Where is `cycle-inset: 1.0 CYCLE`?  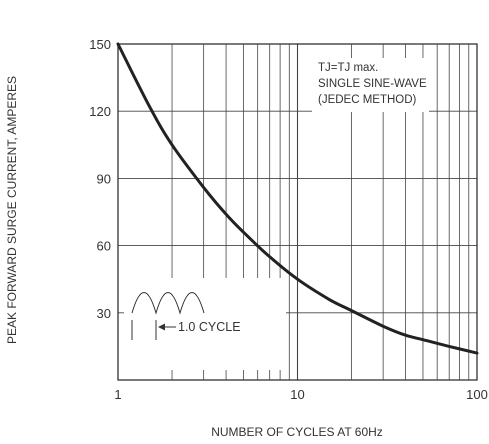 cycle-inset: 1.0 CYCLE is located at coordinates (205, 324).